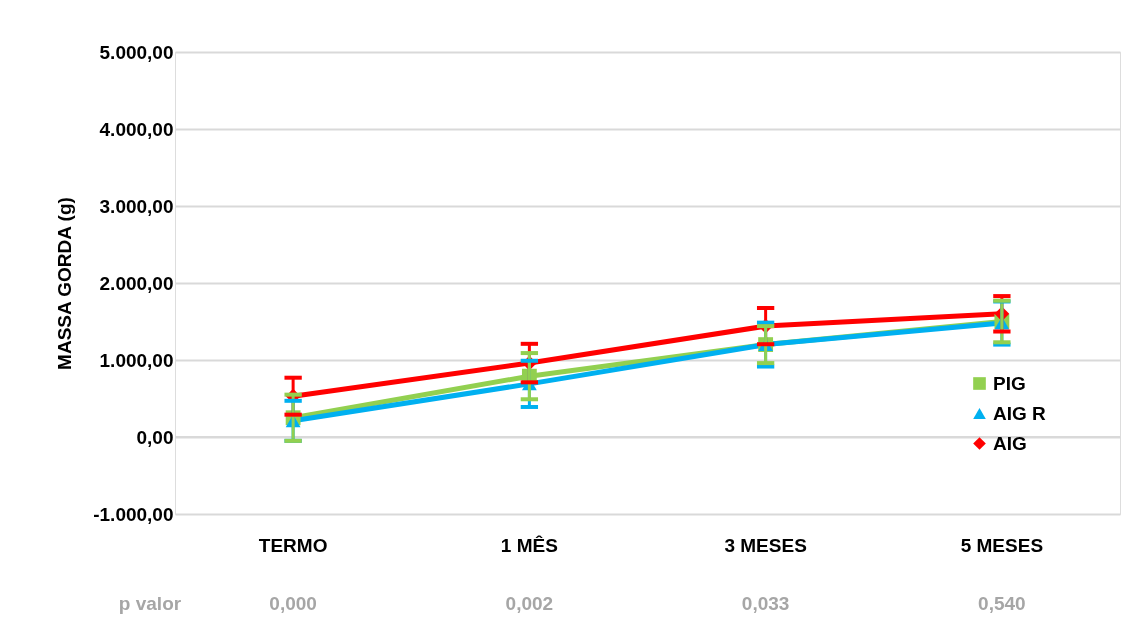 The height and width of the screenshot is (632, 1131). Describe the element at coordinates (136, 206) in the screenshot. I see `y-tick-label: 3.000,00` at that location.